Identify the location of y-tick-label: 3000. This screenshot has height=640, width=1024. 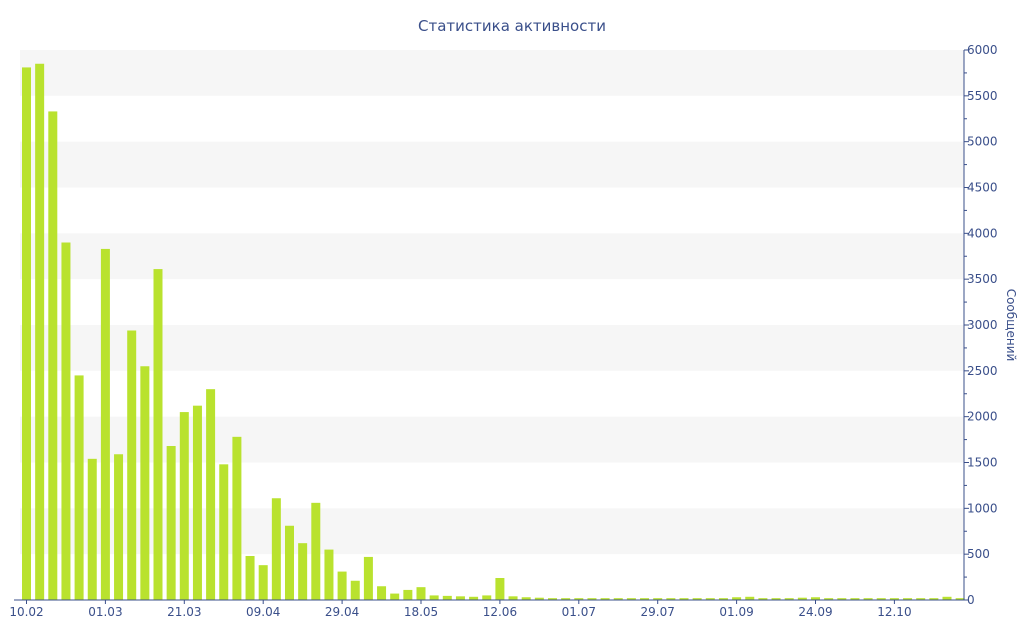
(982, 325).